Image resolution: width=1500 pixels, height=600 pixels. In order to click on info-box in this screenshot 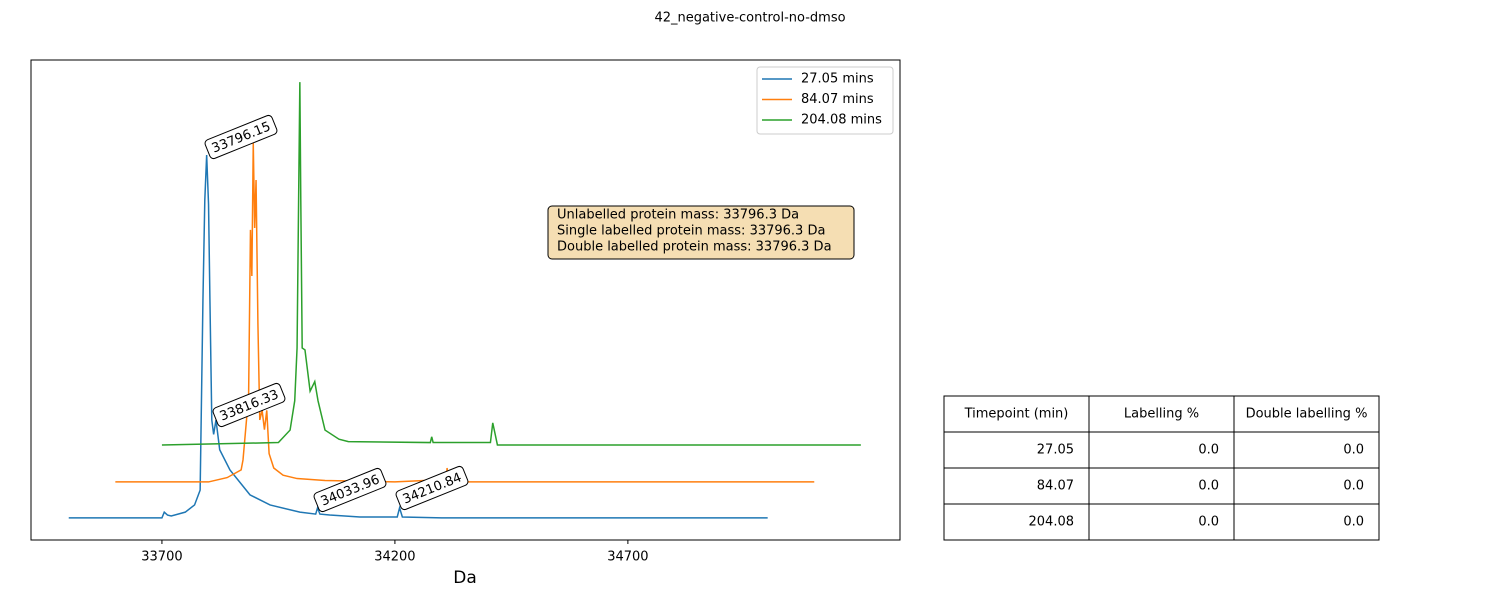, I will do `click(701, 232)`.